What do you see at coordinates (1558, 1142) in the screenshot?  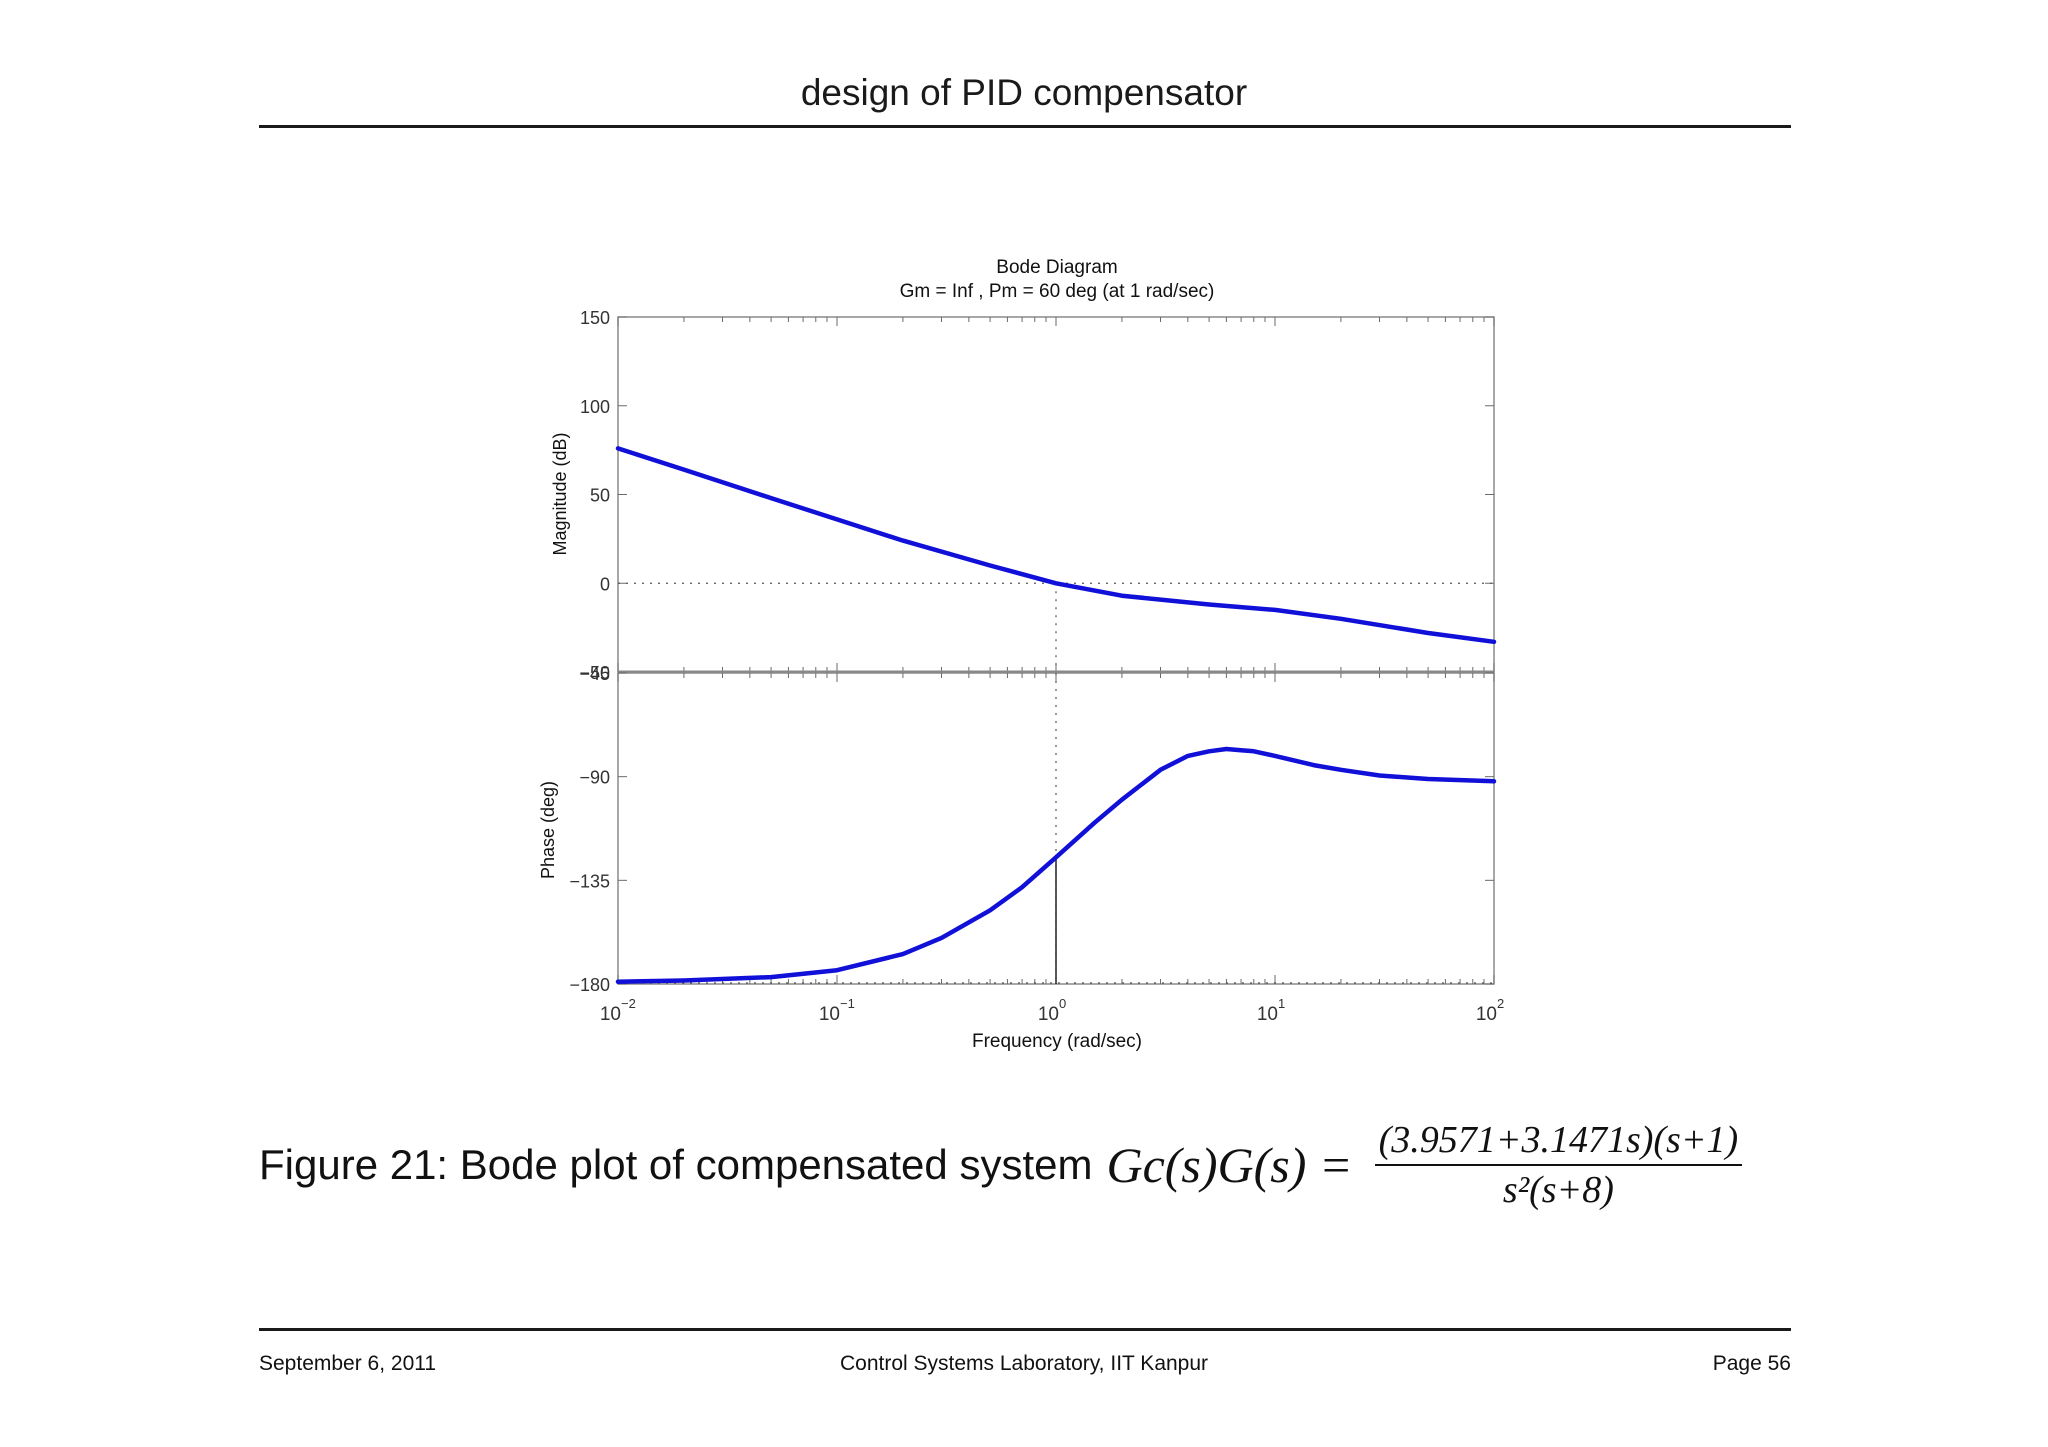 I see `equation-numerator: (3.9571+3.1471s)(s+1)` at bounding box center [1558, 1142].